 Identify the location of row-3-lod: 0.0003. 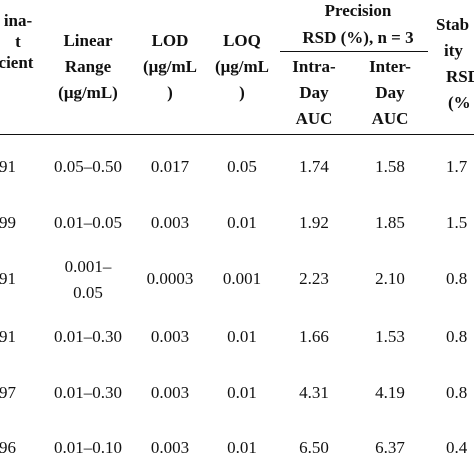
(170, 278).